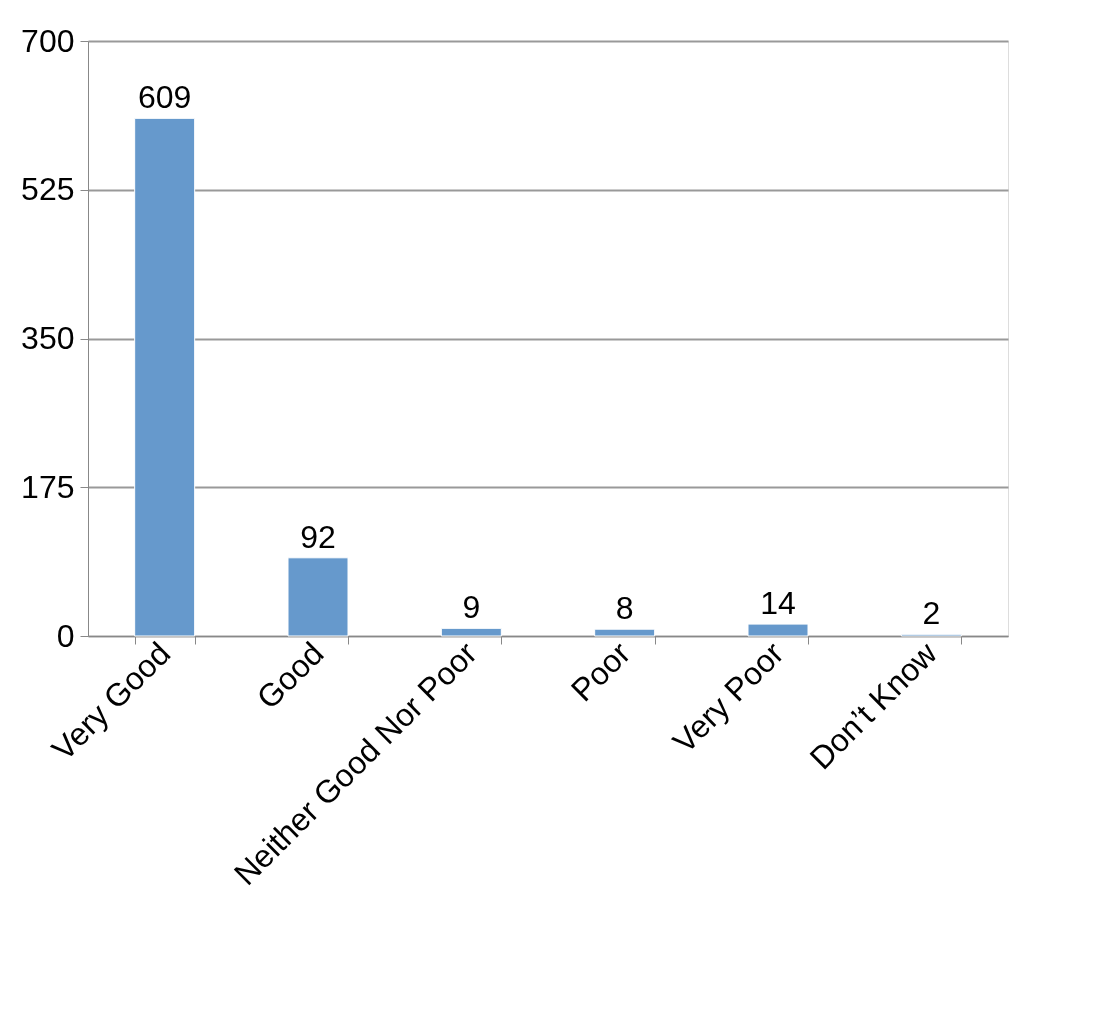  I want to click on data-label: 8, so click(624, 608).